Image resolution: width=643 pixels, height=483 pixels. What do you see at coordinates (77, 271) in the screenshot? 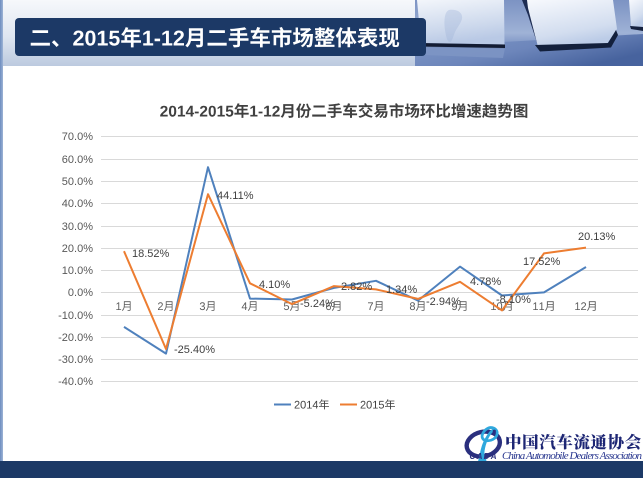
I see `svg-text: 10.0%` at bounding box center [77, 271].